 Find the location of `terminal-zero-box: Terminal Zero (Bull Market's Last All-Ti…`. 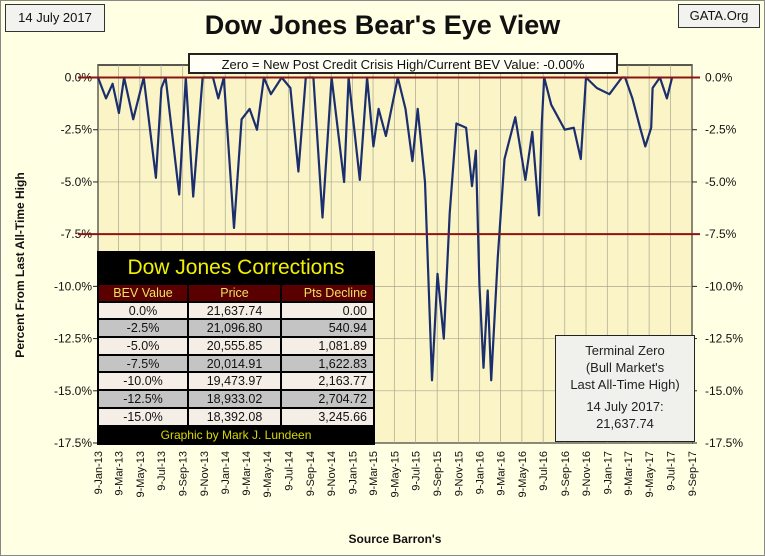

terminal-zero-box: Terminal Zero (Bull Market's Last All-Ti… is located at coordinates (625, 388).